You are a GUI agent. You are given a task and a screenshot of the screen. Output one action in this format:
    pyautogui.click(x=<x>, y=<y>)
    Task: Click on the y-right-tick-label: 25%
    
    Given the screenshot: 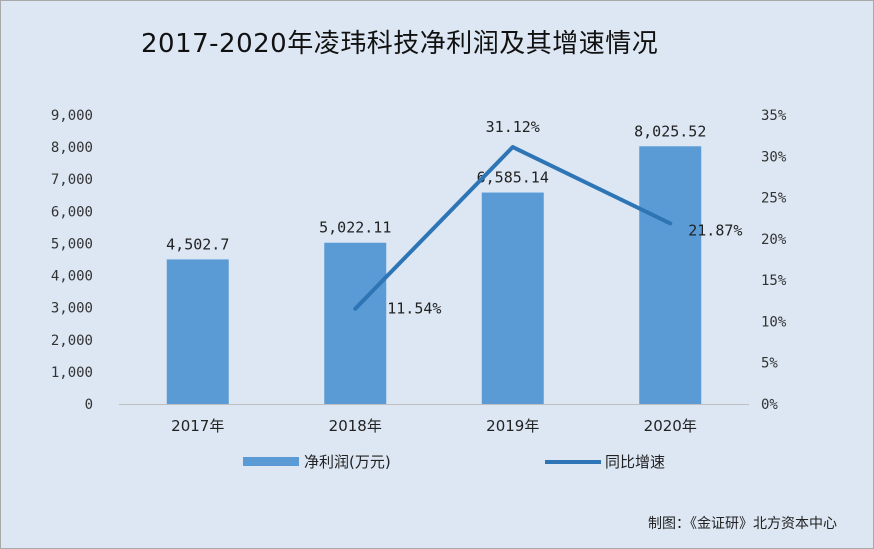 What is the action you would take?
    pyautogui.click(x=774, y=199)
    